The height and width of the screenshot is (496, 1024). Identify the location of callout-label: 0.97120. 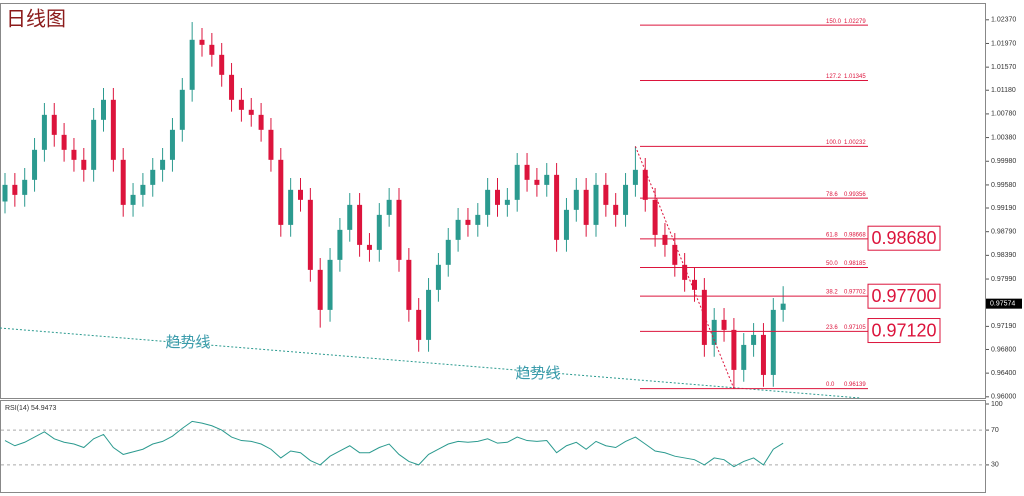
(903, 330).